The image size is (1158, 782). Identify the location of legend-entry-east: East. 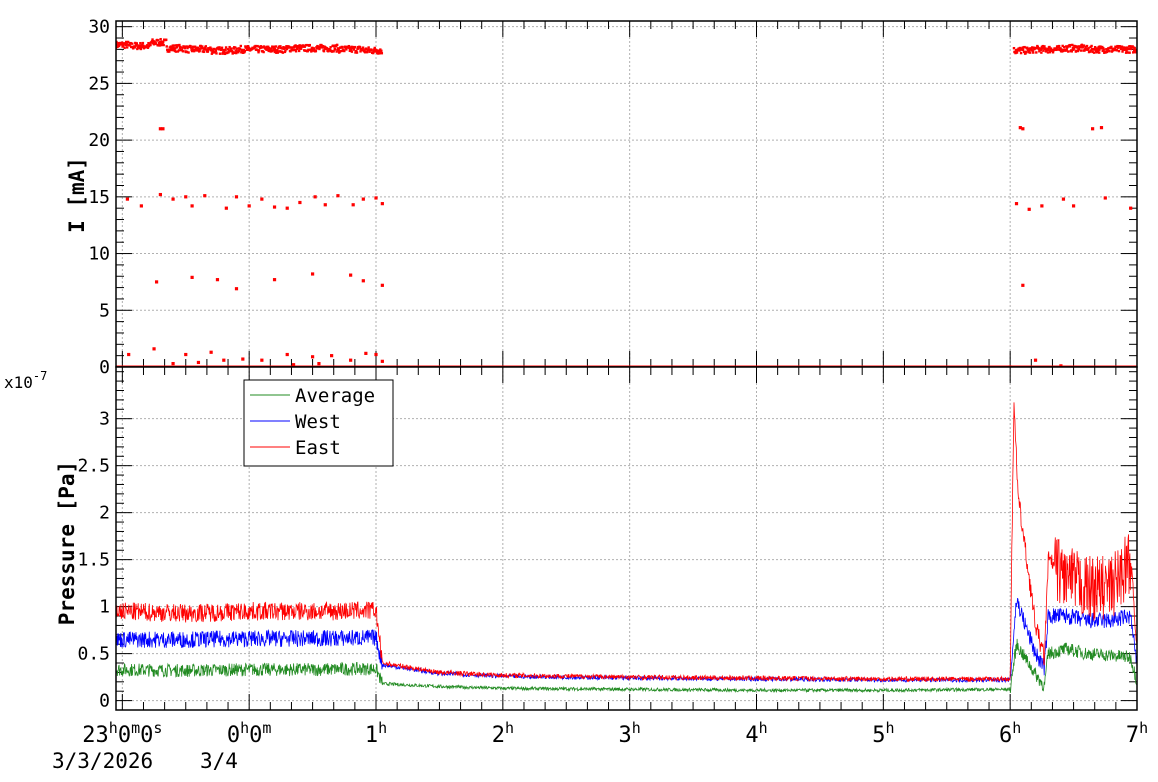
(318, 448).